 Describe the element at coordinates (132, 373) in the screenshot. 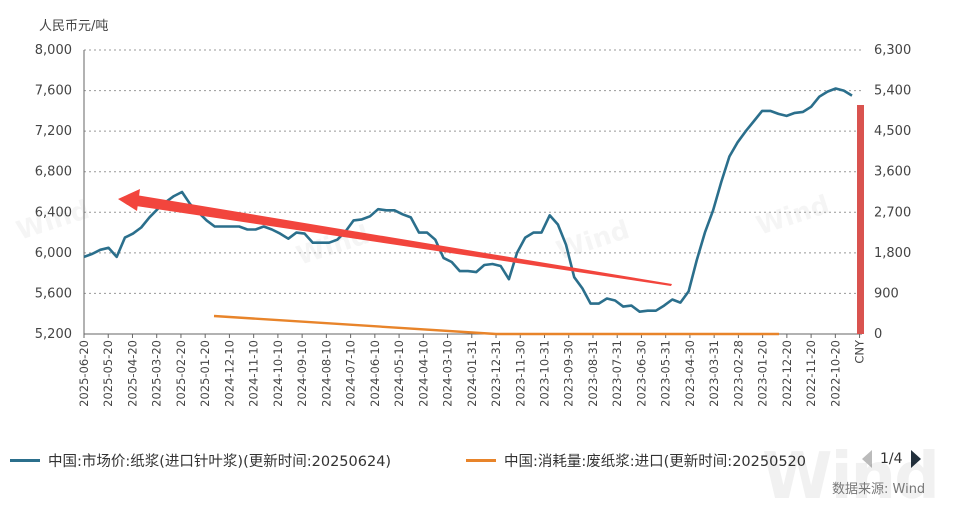

I see `x-tick-label: 2025-04-20` at that location.